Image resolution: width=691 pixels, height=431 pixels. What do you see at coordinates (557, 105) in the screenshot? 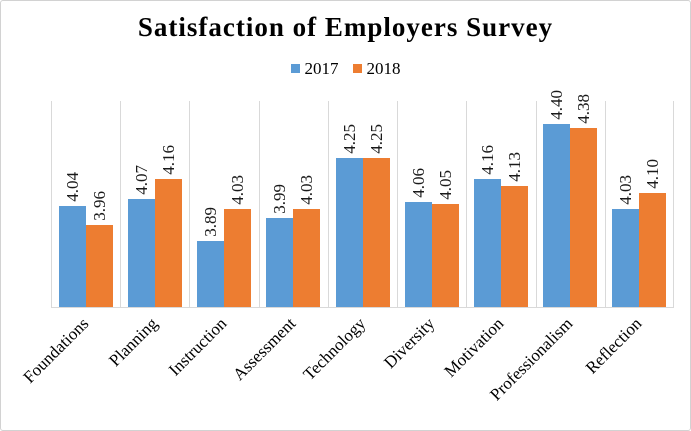
I see `data-label-2017-professionalism: 4.40` at bounding box center [557, 105].